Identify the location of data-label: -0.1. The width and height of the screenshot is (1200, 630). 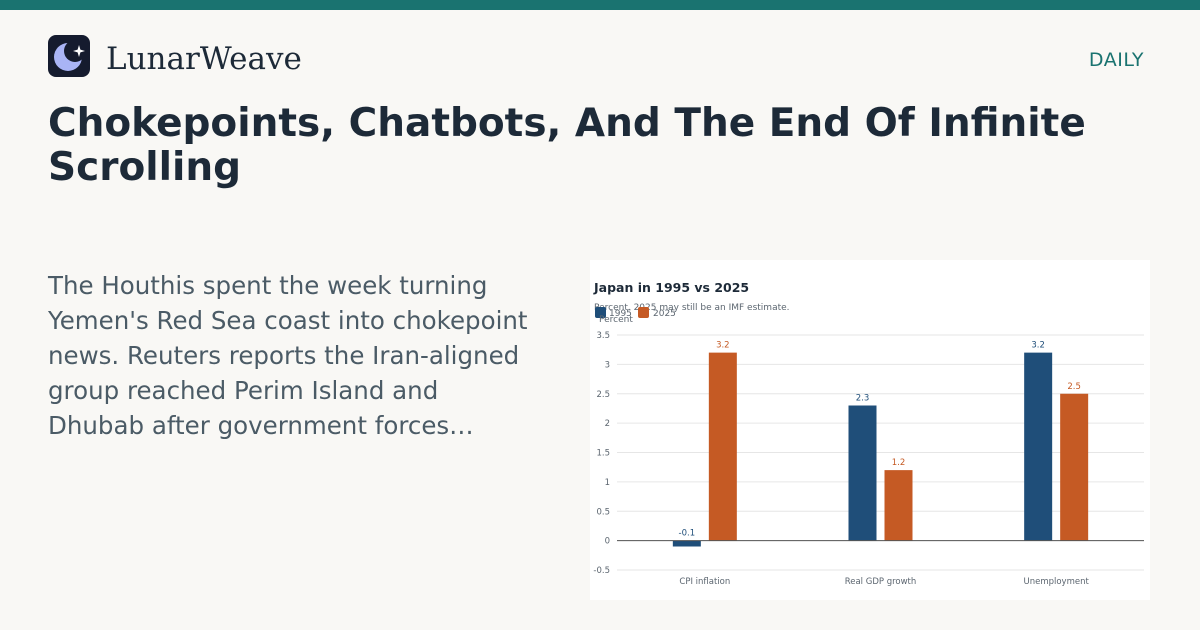
(687, 534).